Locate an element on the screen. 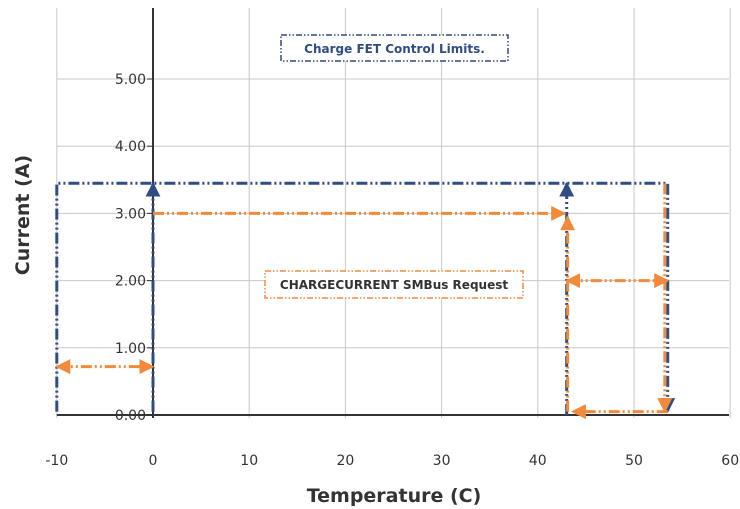 This screenshot has width=740, height=509. x-axis-title: Temperature (C) is located at coordinates (394, 496).